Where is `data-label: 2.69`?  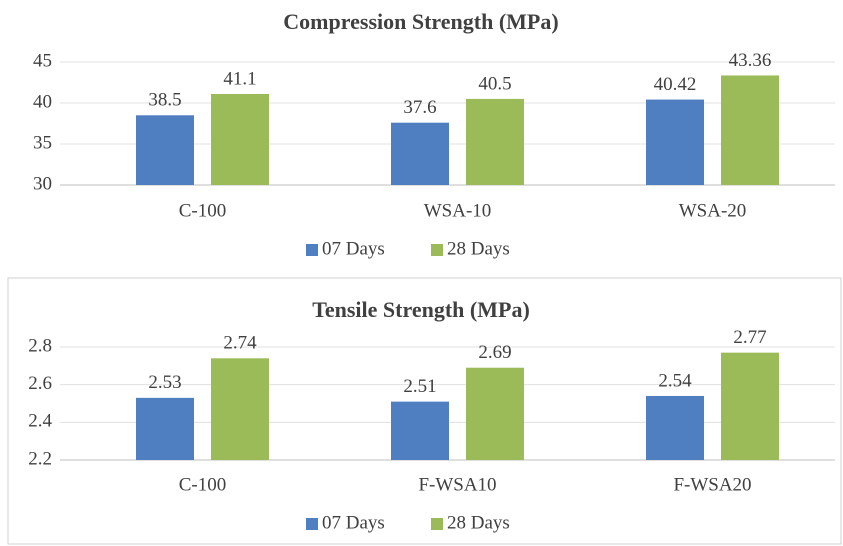 data-label: 2.69 is located at coordinates (494, 352).